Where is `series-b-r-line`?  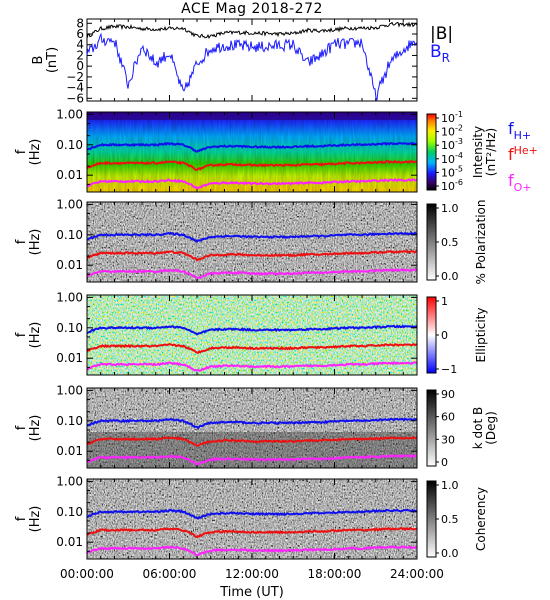
series-b-r-line is located at coordinates (252, 67).